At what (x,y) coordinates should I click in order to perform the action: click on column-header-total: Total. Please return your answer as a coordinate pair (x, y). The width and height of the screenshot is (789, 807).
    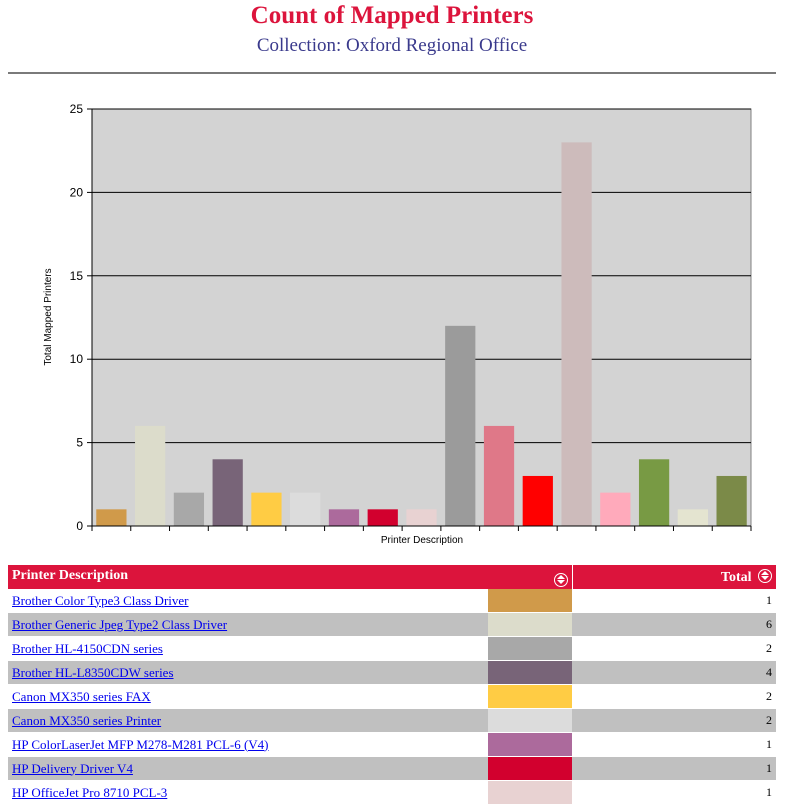
    Looking at the image, I should click on (674, 577).